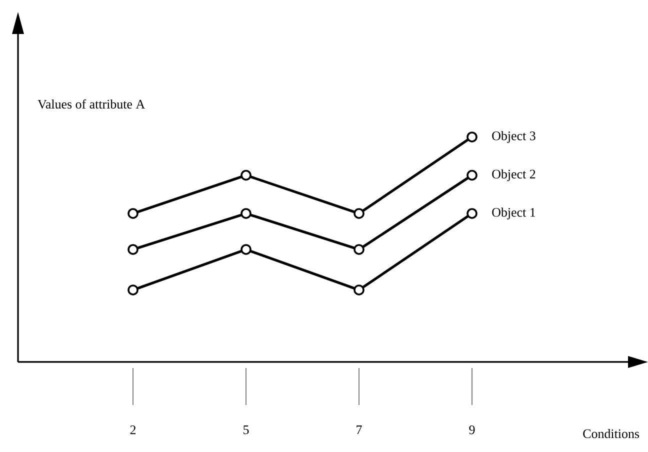  What do you see at coordinates (514, 175) in the screenshot?
I see `series-label: Object 2` at bounding box center [514, 175].